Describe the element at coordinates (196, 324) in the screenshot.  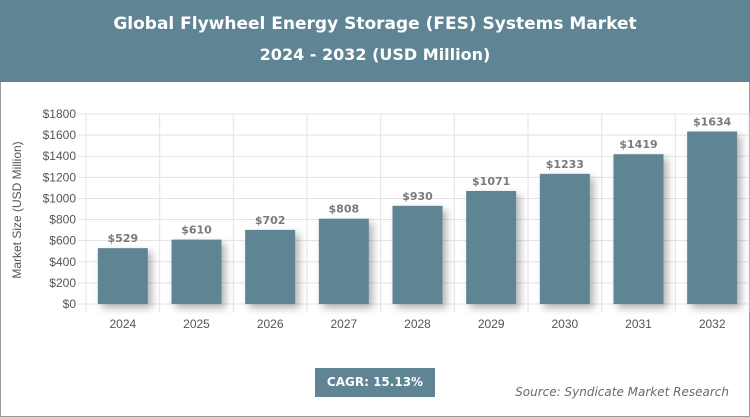
I see `x-tick-label: 2025` at that location.